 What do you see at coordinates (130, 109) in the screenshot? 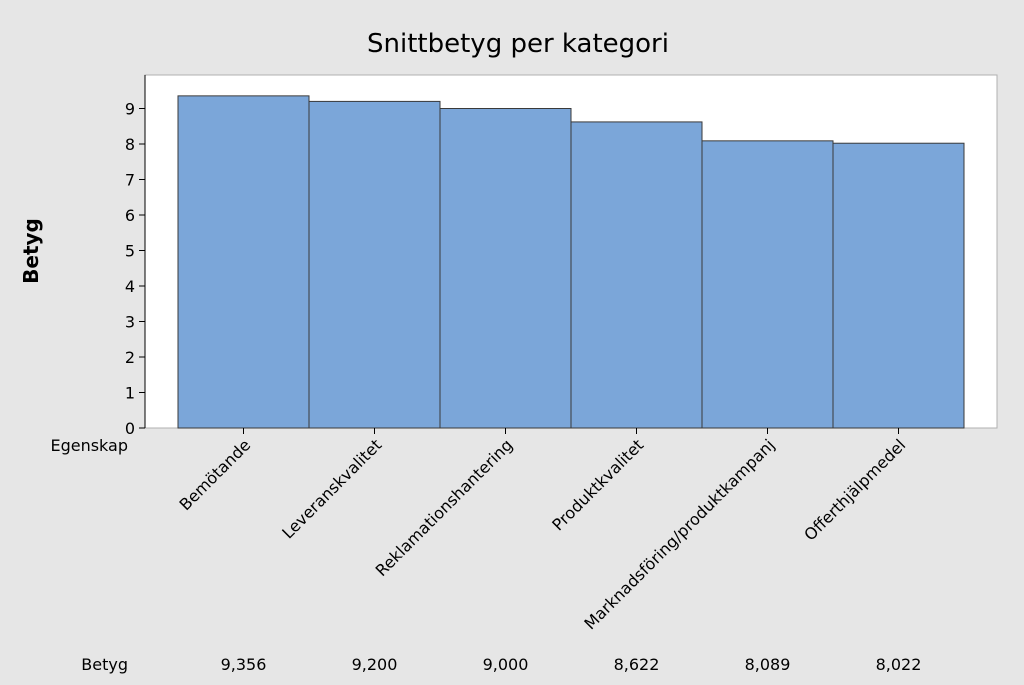
I see `y-tick-label: 9` at bounding box center [130, 109].